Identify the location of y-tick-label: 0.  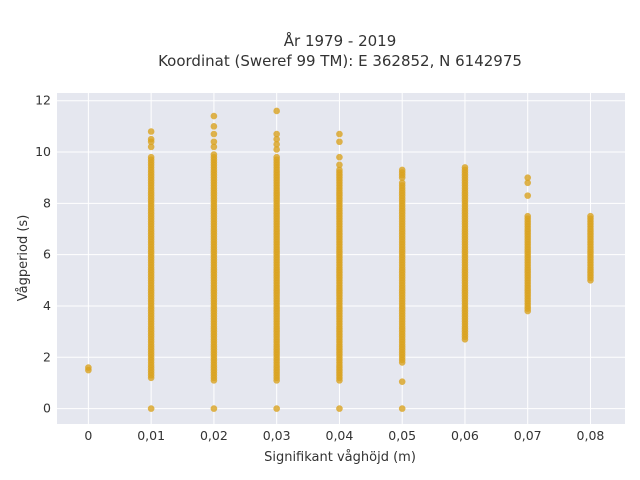
(47, 408).